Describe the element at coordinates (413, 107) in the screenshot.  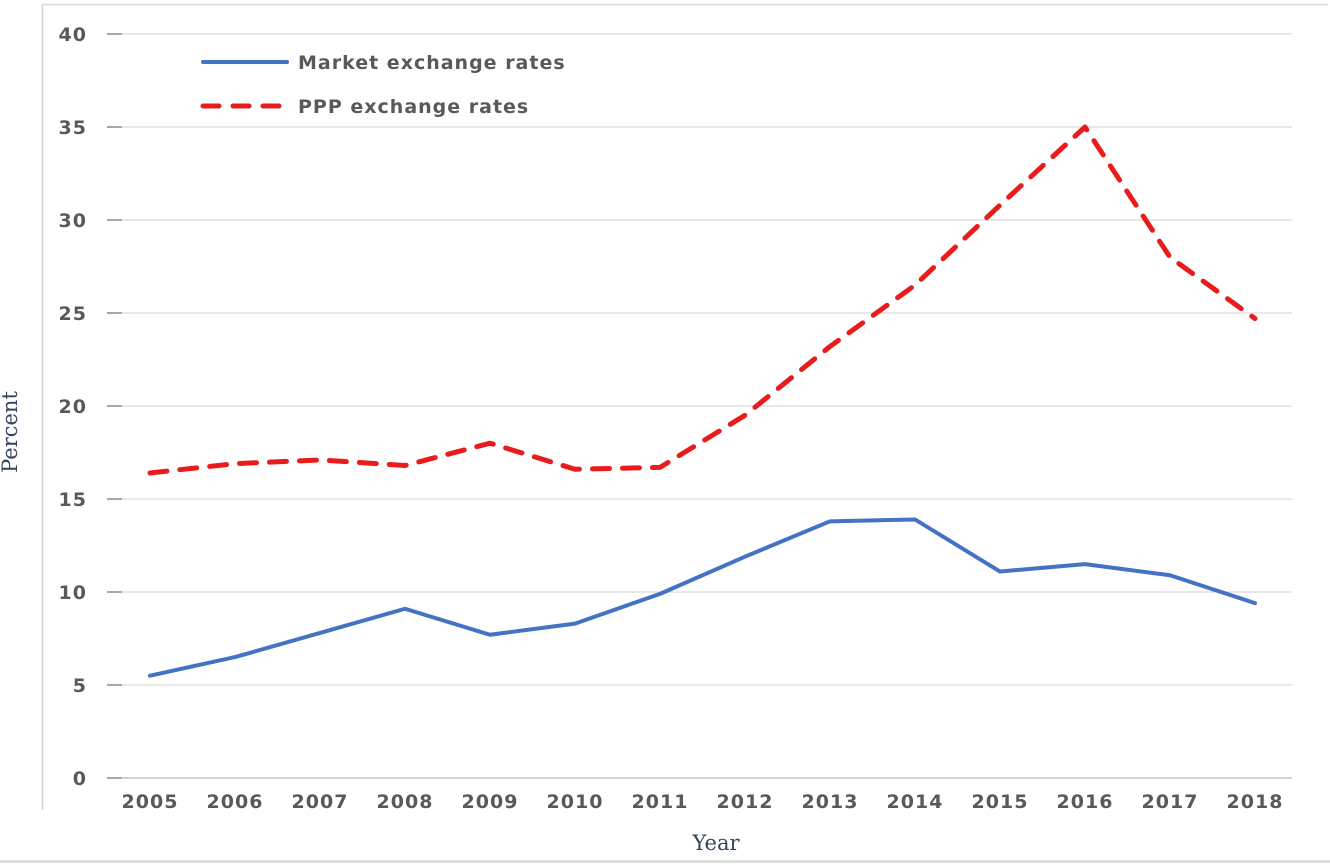
I see `legend-ppp-label: PPP exchange rates` at that location.